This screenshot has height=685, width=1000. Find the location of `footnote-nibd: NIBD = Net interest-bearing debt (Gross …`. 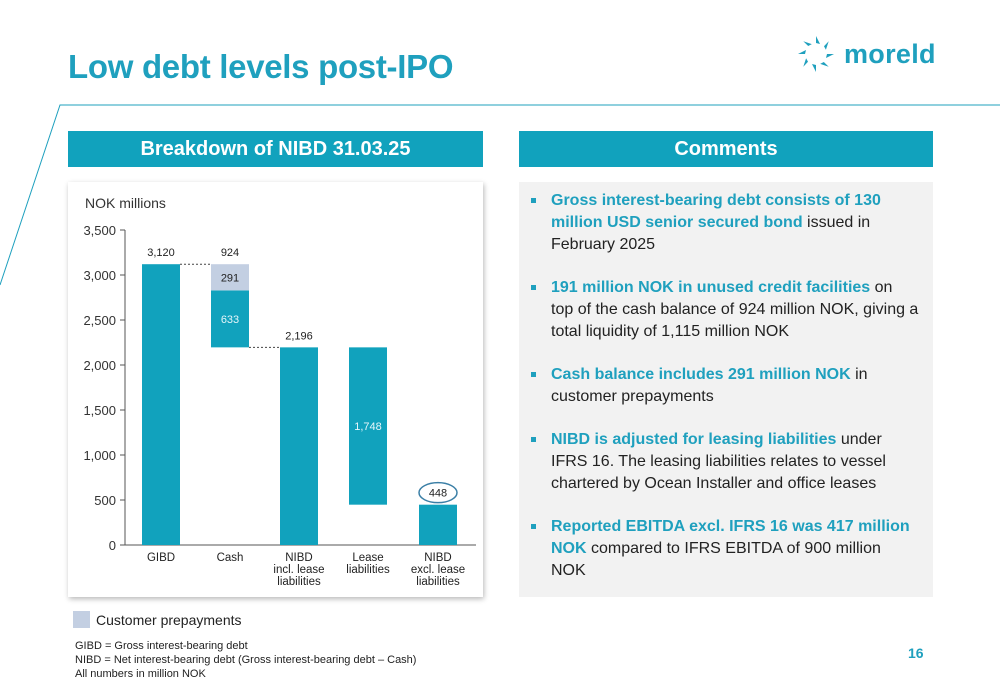

footnote-nibd: NIBD = Net interest-bearing debt (Gross … is located at coordinates (246, 660).